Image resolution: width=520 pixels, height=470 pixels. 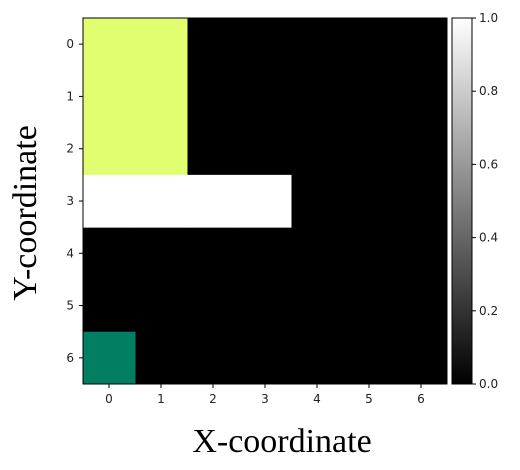 I want to click on y-tick-label: 4, so click(x=70, y=253).